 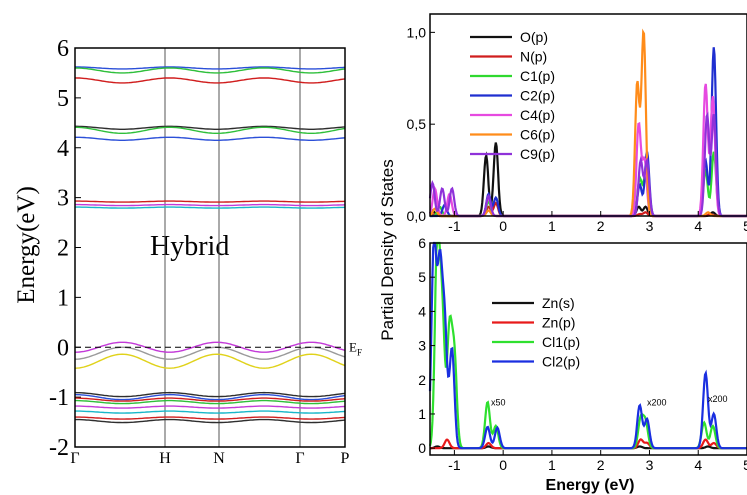 What do you see at coordinates (561, 362) in the screenshot?
I see `legend-label: Cl2(p)` at bounding box center [561, 362].